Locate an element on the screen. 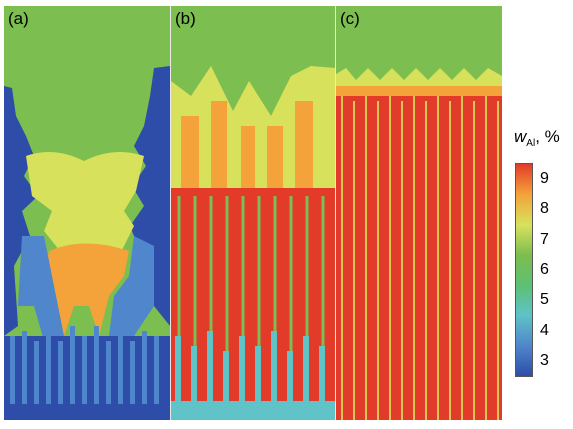  colorbar-tick-label: 9 is located at coordinates (544, 178).